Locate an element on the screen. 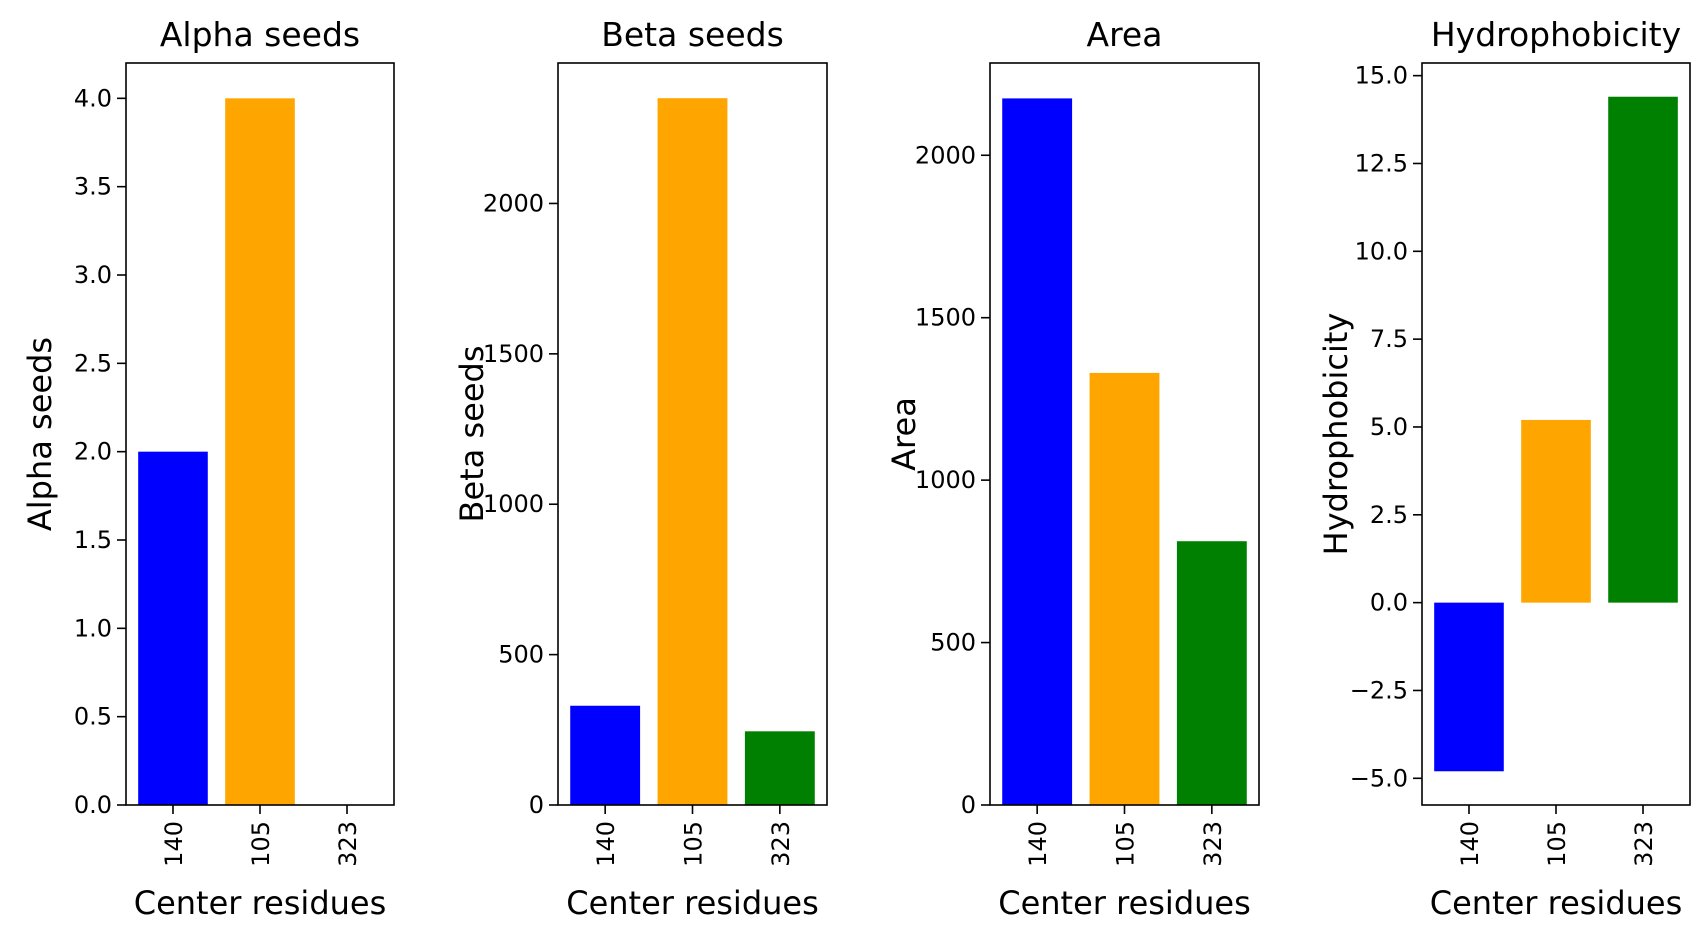 This screenshot has width=1706, height=937. y-tick-label: 7.5 is located at coordinates (1389, 339).